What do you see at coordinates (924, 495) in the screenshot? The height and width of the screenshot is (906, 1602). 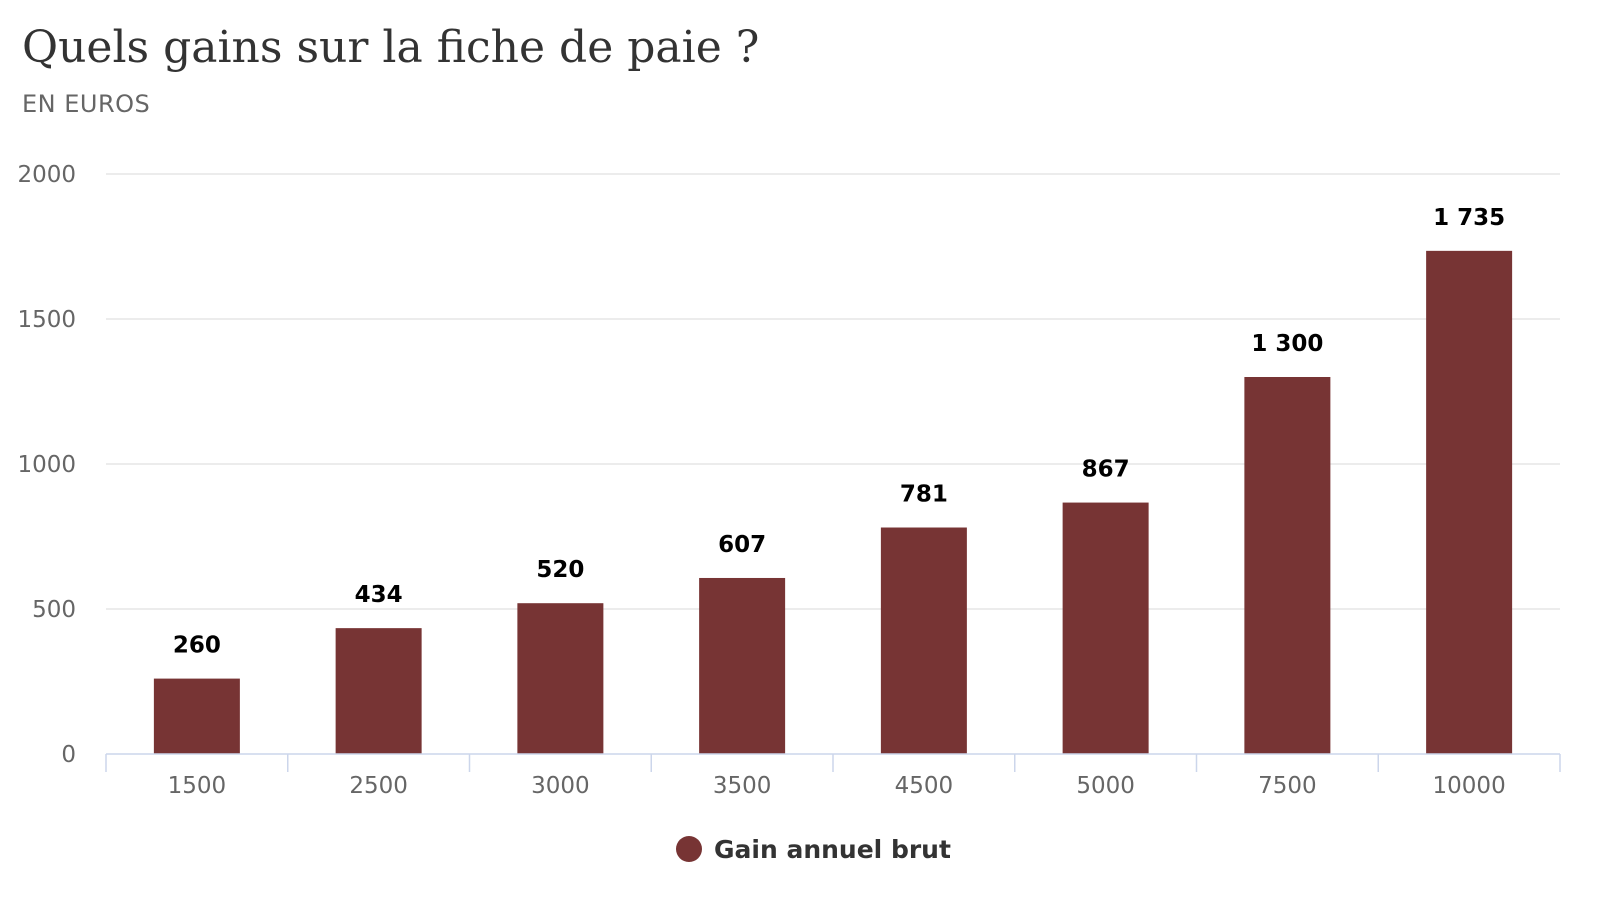 I see `data-label-4500: 781` at bounding box center [924, 495].